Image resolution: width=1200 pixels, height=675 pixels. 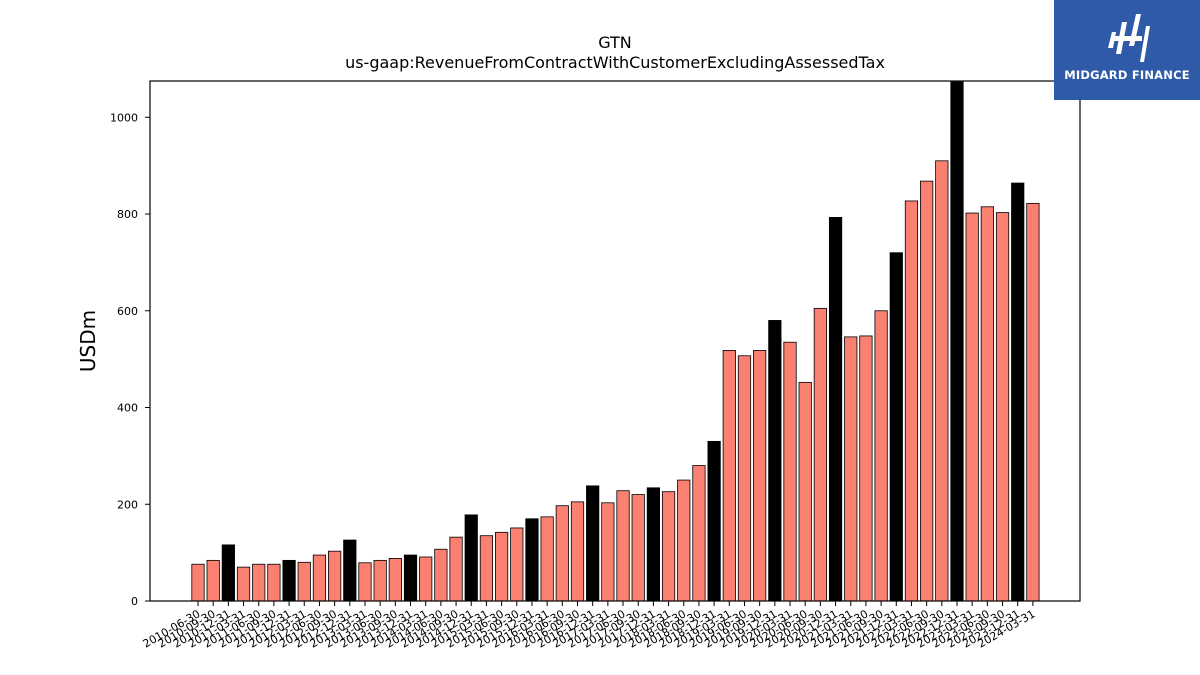 What do you see at coordinates (127, 311) in the screenshot?
I see `y-tick-label: 600` at bounding box center [127, 311].